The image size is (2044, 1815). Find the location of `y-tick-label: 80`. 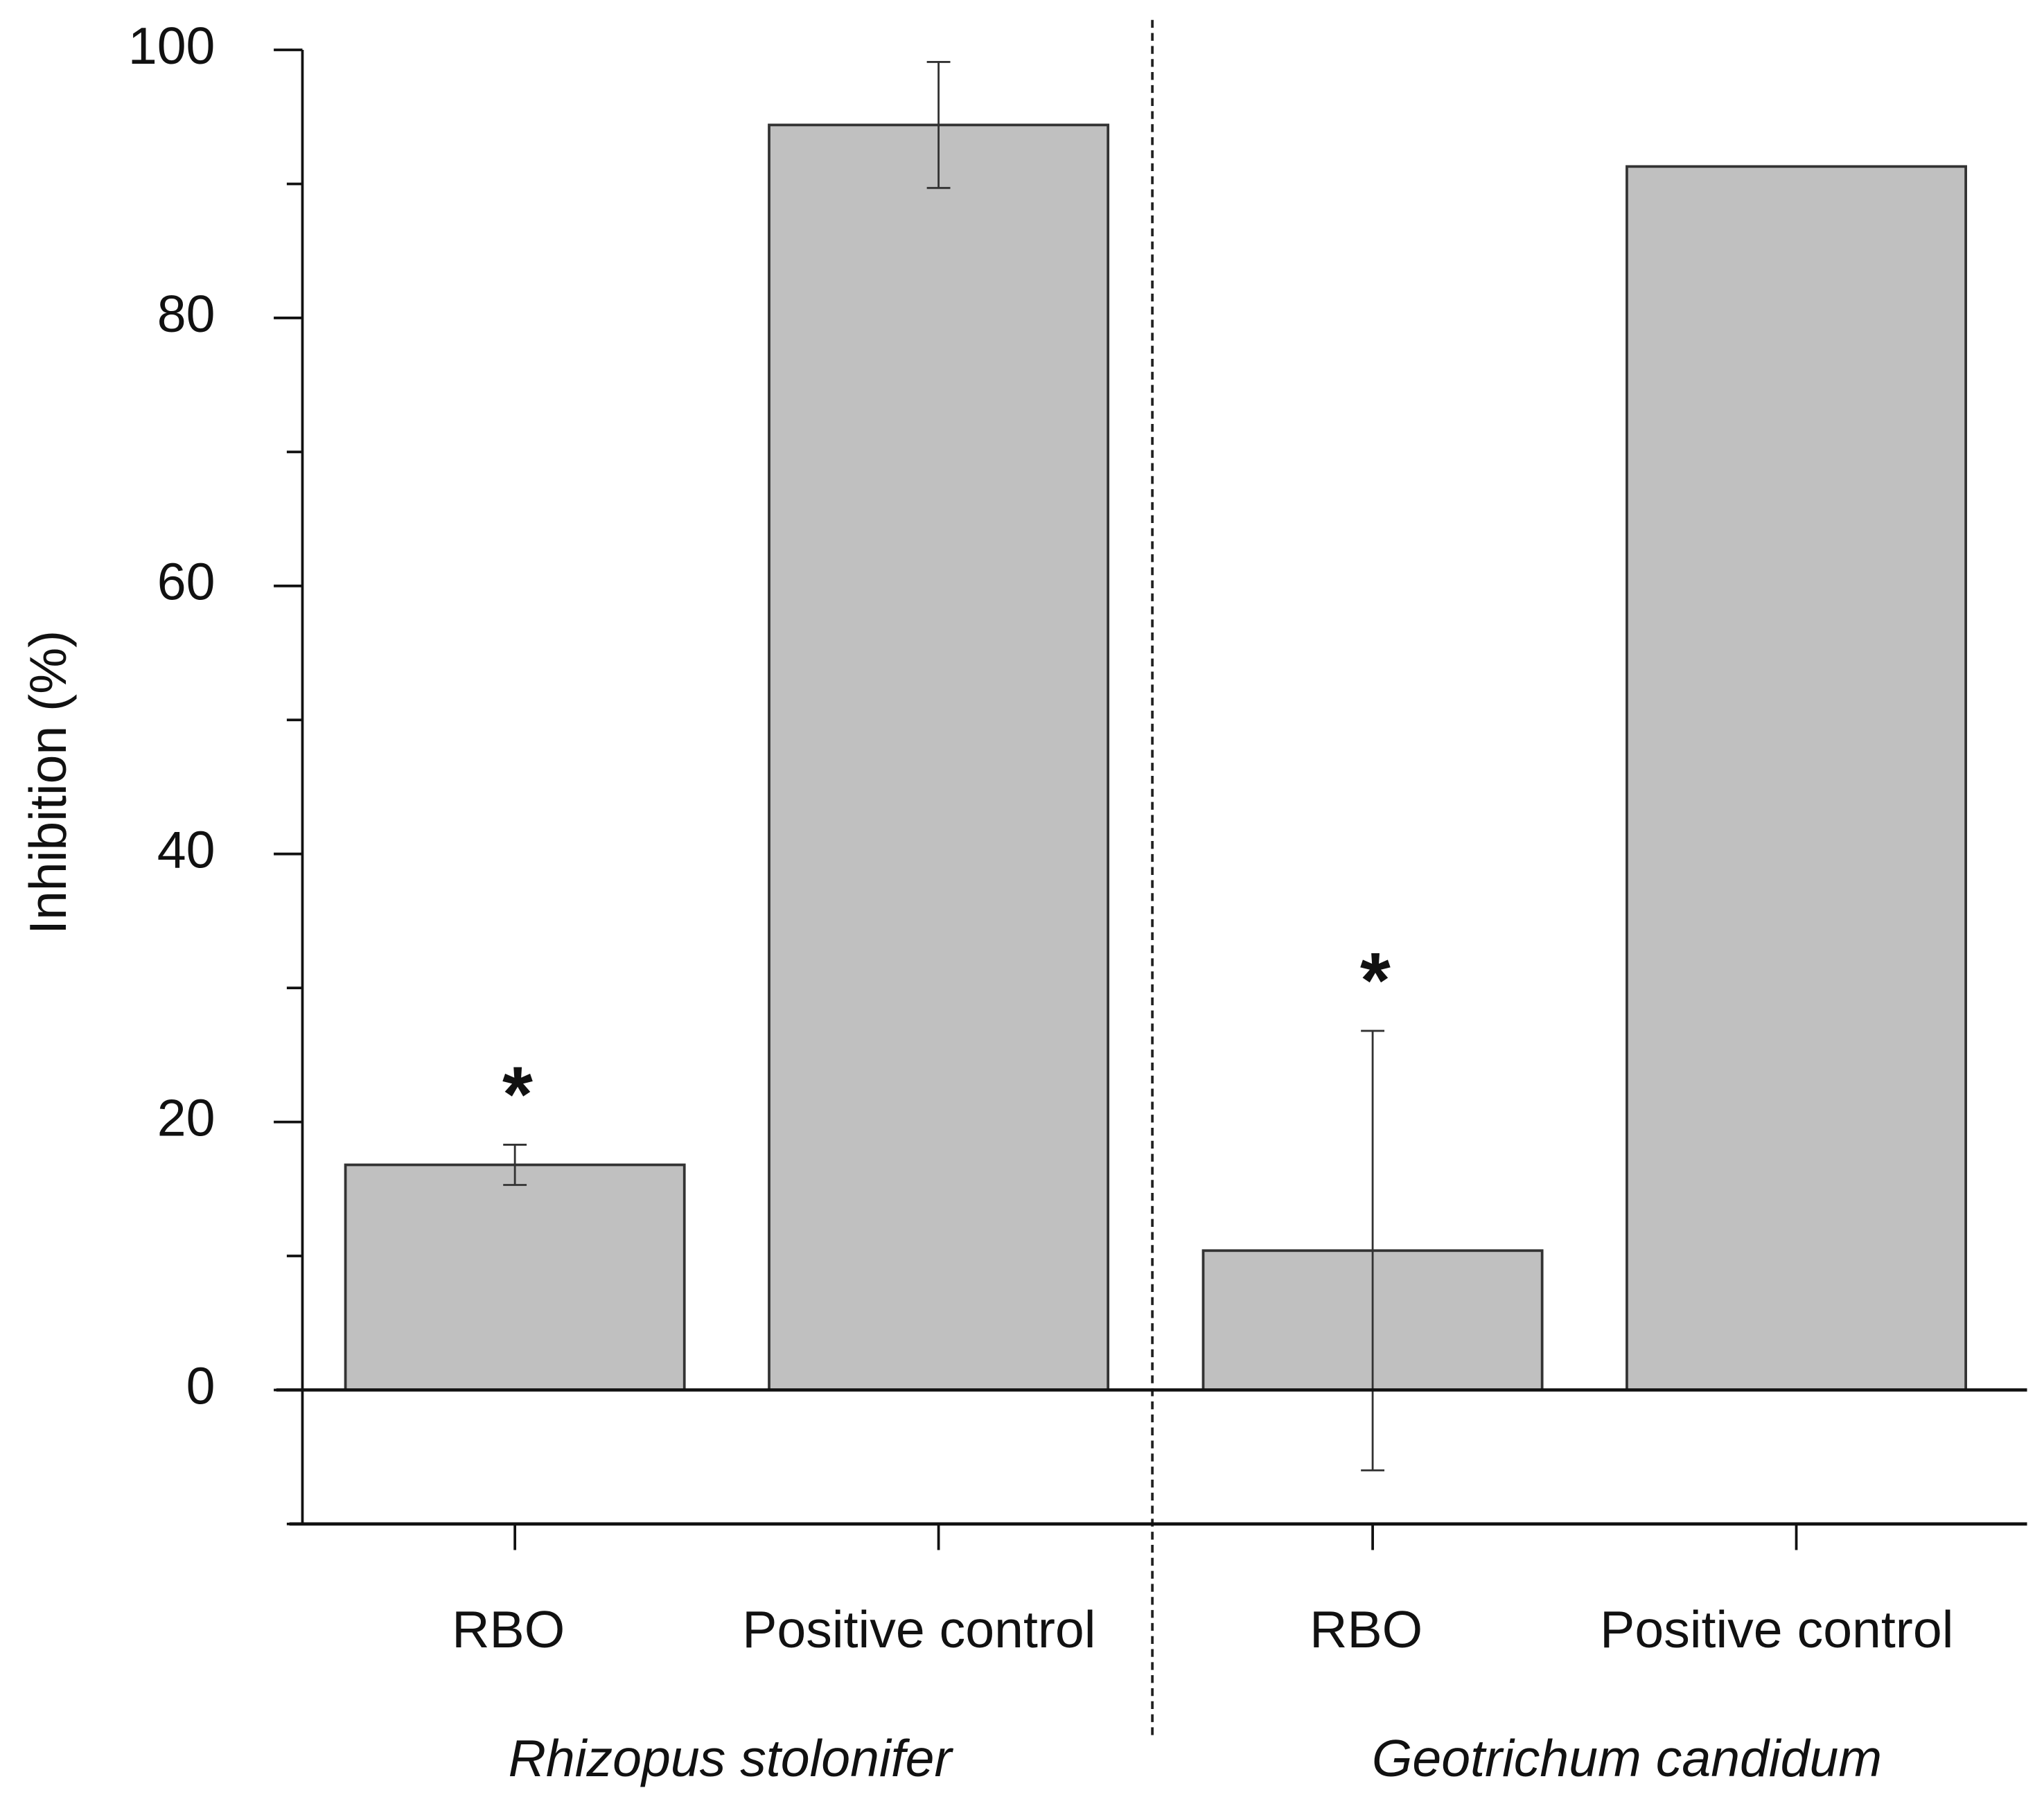

y-tick-label: 80 is located at coordinates (186, 314).